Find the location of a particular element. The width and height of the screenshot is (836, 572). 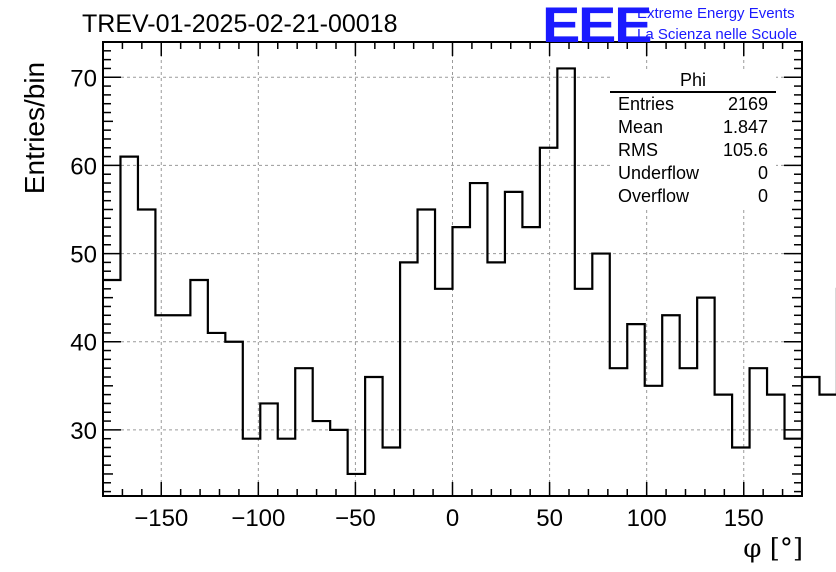

x-tick-label: 0 is located at coordinates (452, 518).